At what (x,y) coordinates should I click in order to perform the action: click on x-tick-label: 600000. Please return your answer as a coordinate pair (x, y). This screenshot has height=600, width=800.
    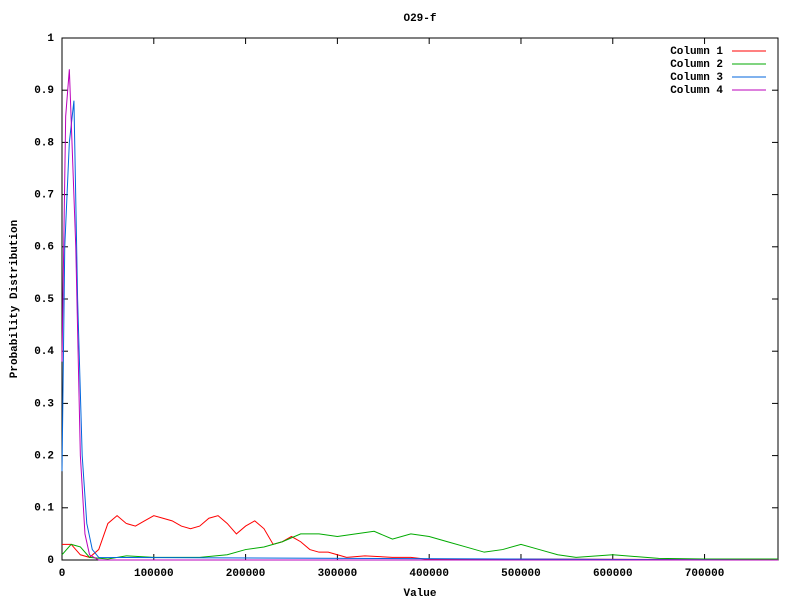
    Looking at the image, I should click on (613, 574).